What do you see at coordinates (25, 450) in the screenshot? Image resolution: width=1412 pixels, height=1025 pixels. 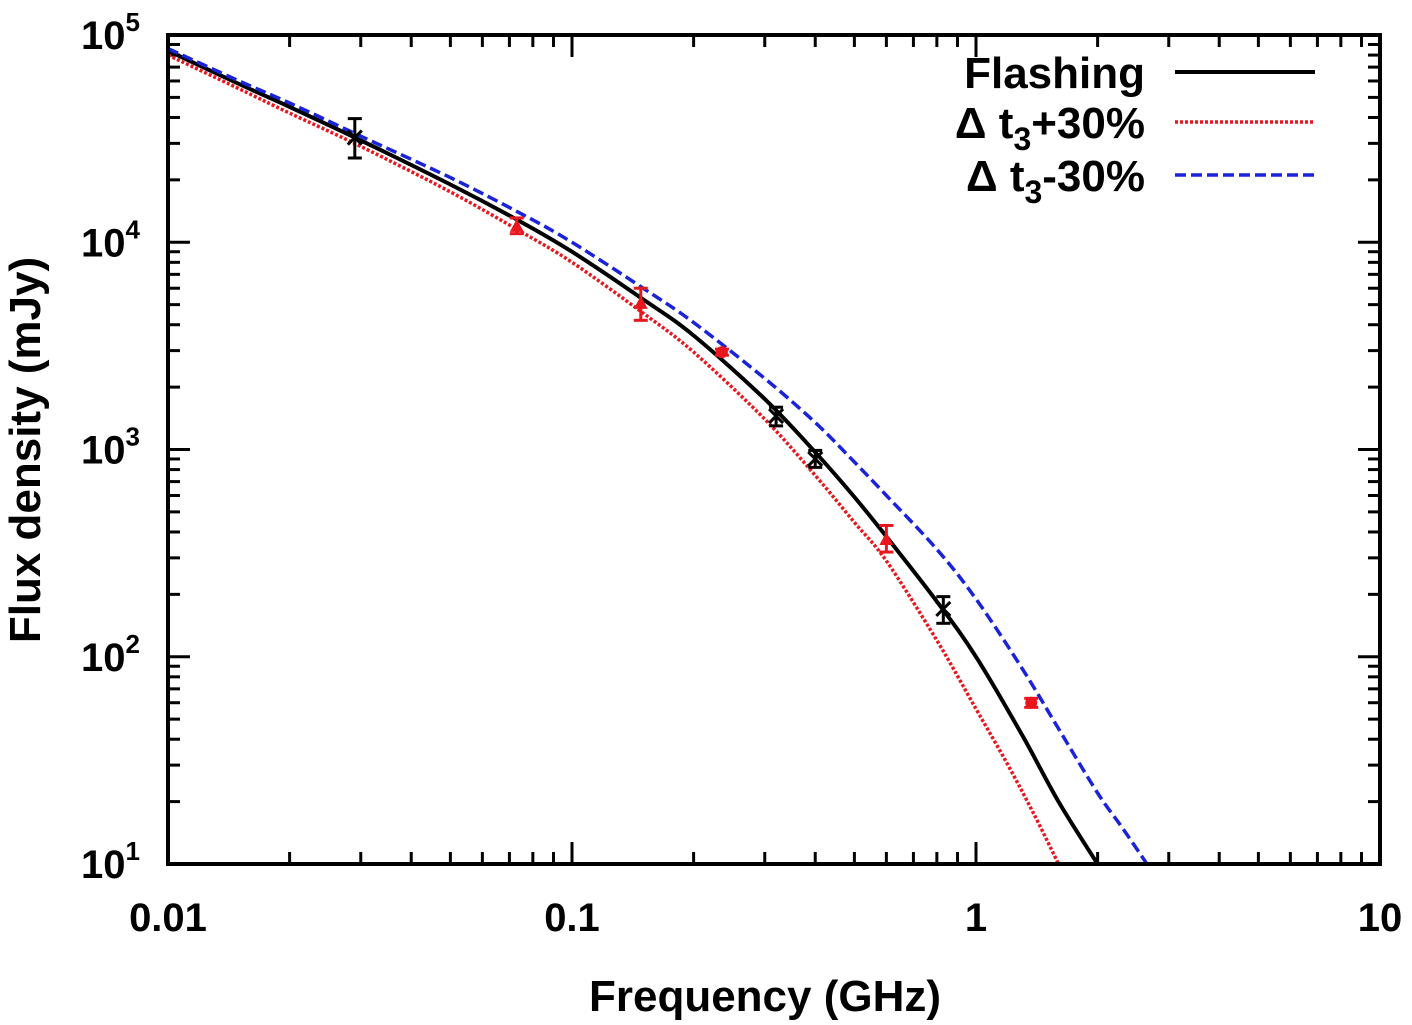 I see `y-axis-title: Flux density (mJy)` at bounding box center [25, 450].